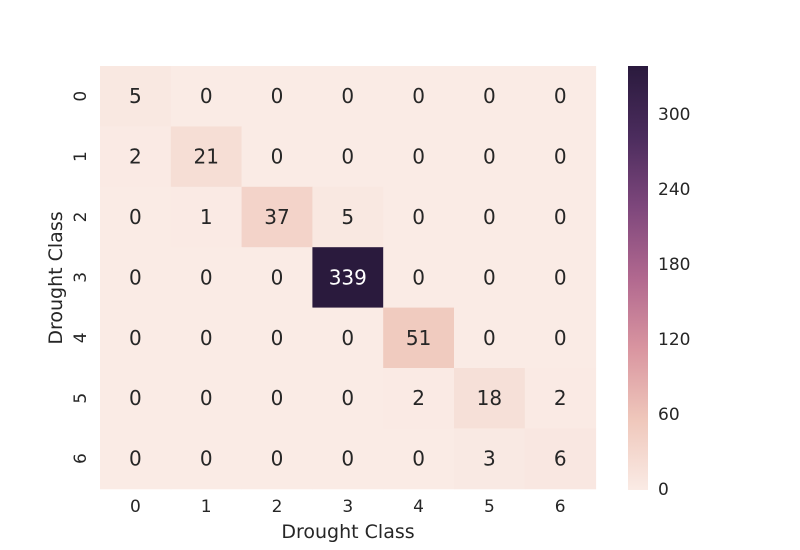 This screenshot has width=800, height=550. I want to click on heatmap-cell-r1-c3, so click(348, 157).